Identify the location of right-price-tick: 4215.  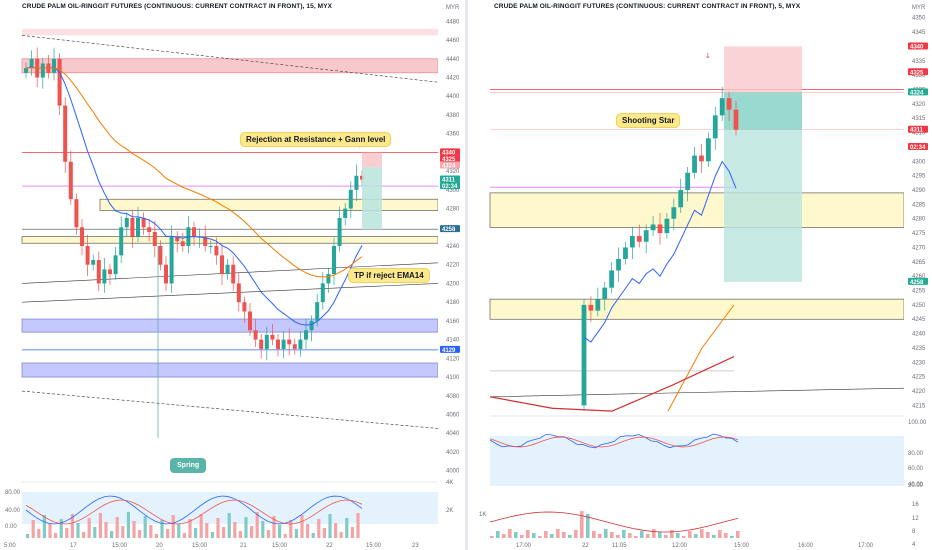
(919, 406).